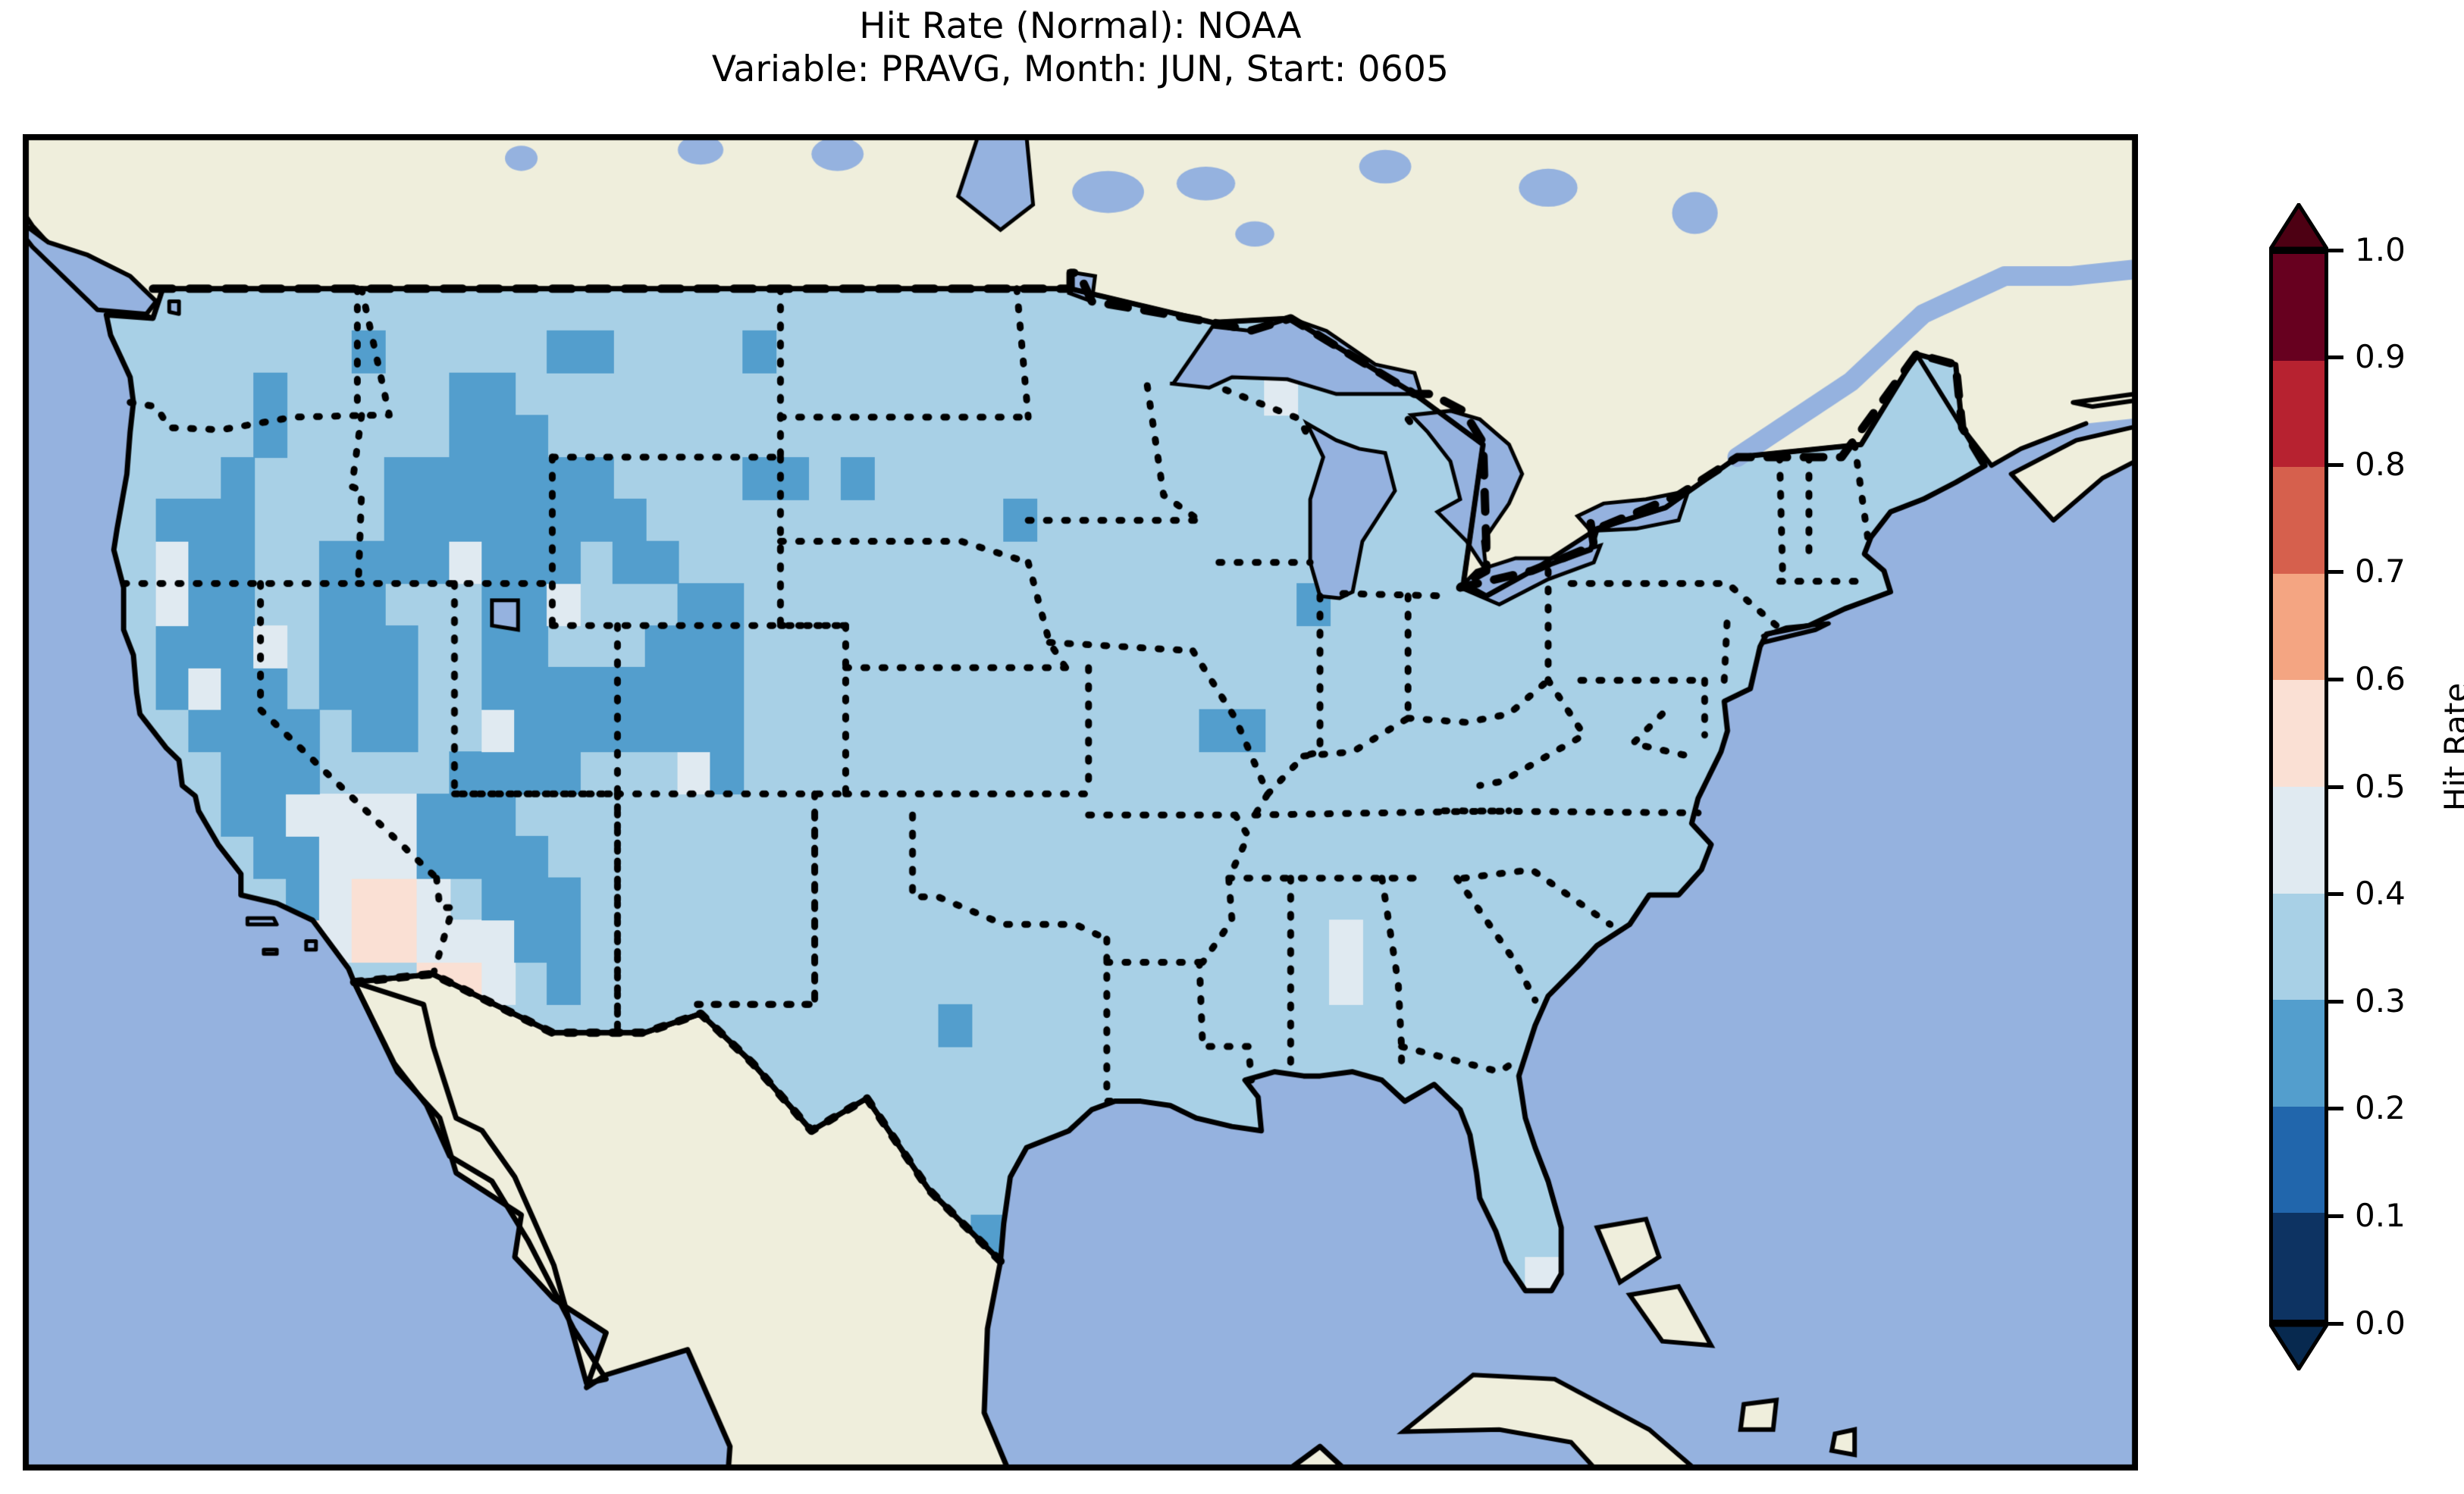 This screenshot has height=1494, width=2464. Describe the element at coordinates (2298, 226) in the screenshot. I see `colorbar-extend-over-arrow` at that location.